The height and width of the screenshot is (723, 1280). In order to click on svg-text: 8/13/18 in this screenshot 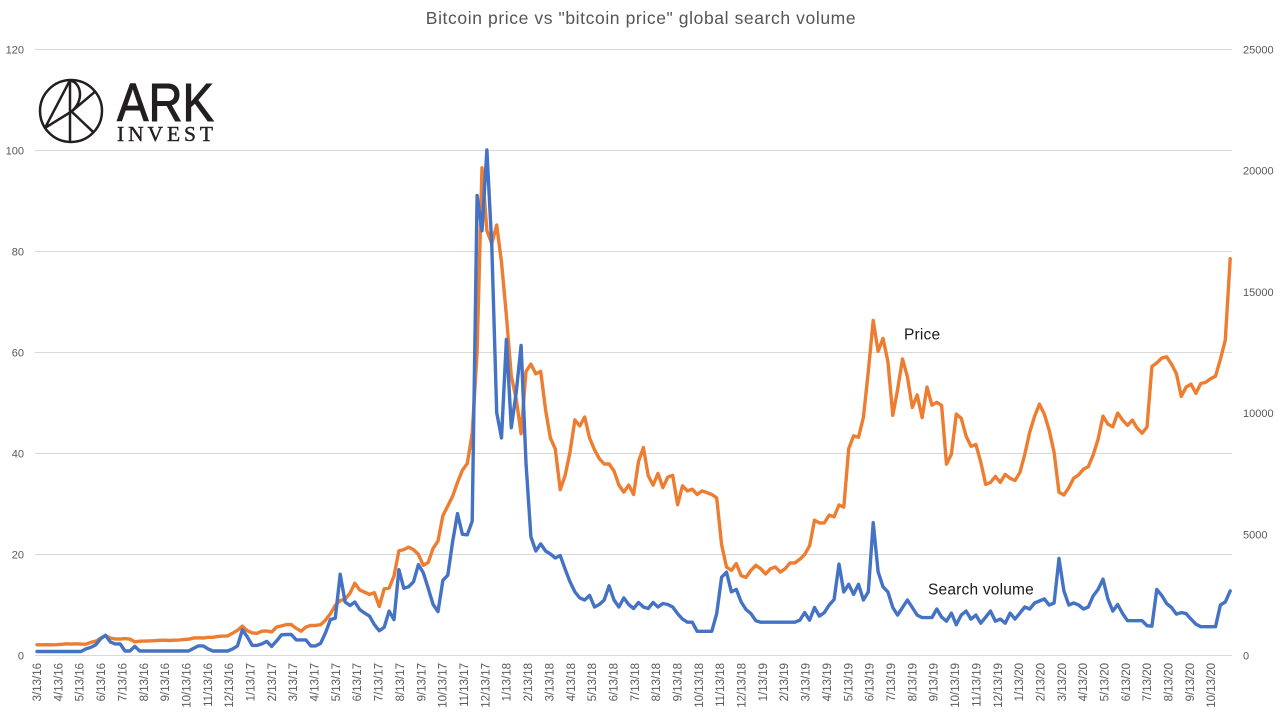, I will do `click(657, 682)`.